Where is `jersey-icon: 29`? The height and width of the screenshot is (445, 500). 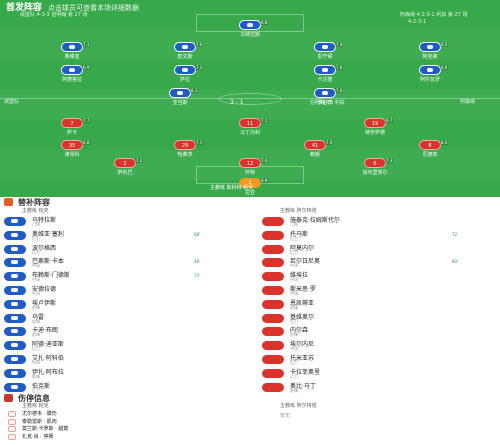 jersey-icon: 29 is located at coordinates (185, 145).